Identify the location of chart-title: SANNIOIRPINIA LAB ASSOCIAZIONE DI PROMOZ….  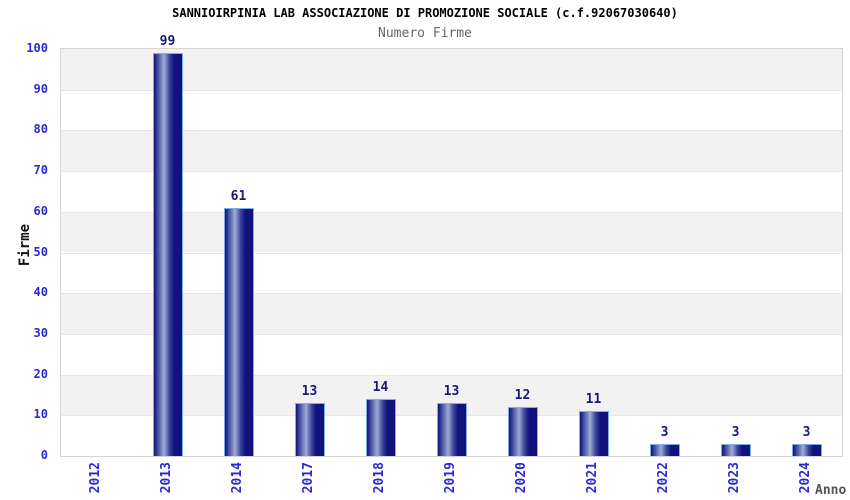
(425, 13).